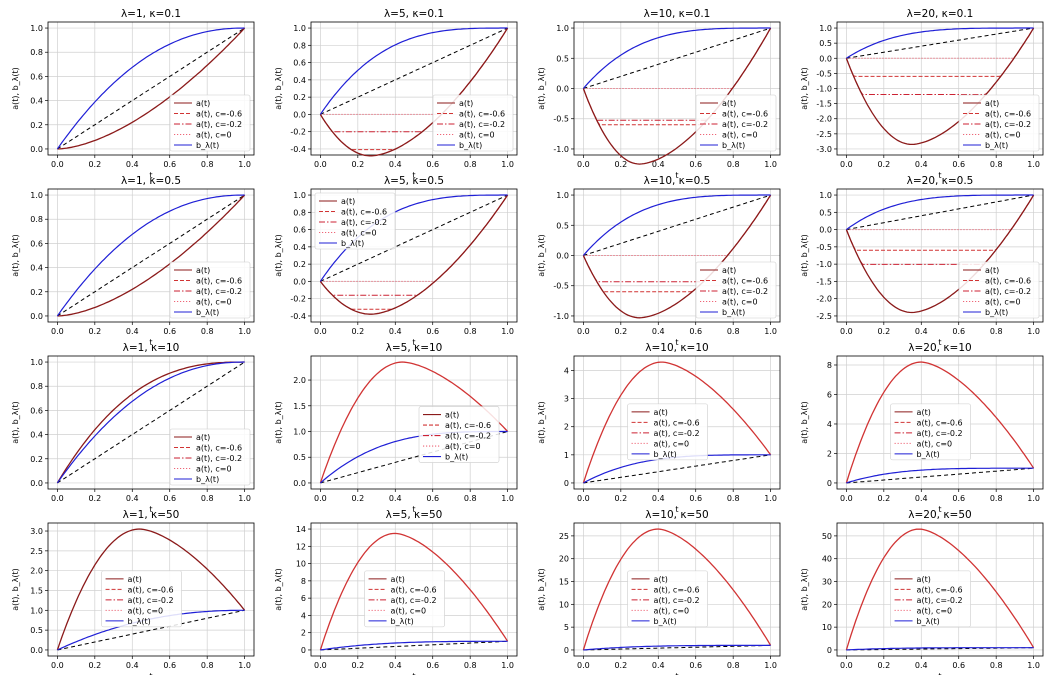  I want to click on y-tick-label: 6, so click(829, 394).